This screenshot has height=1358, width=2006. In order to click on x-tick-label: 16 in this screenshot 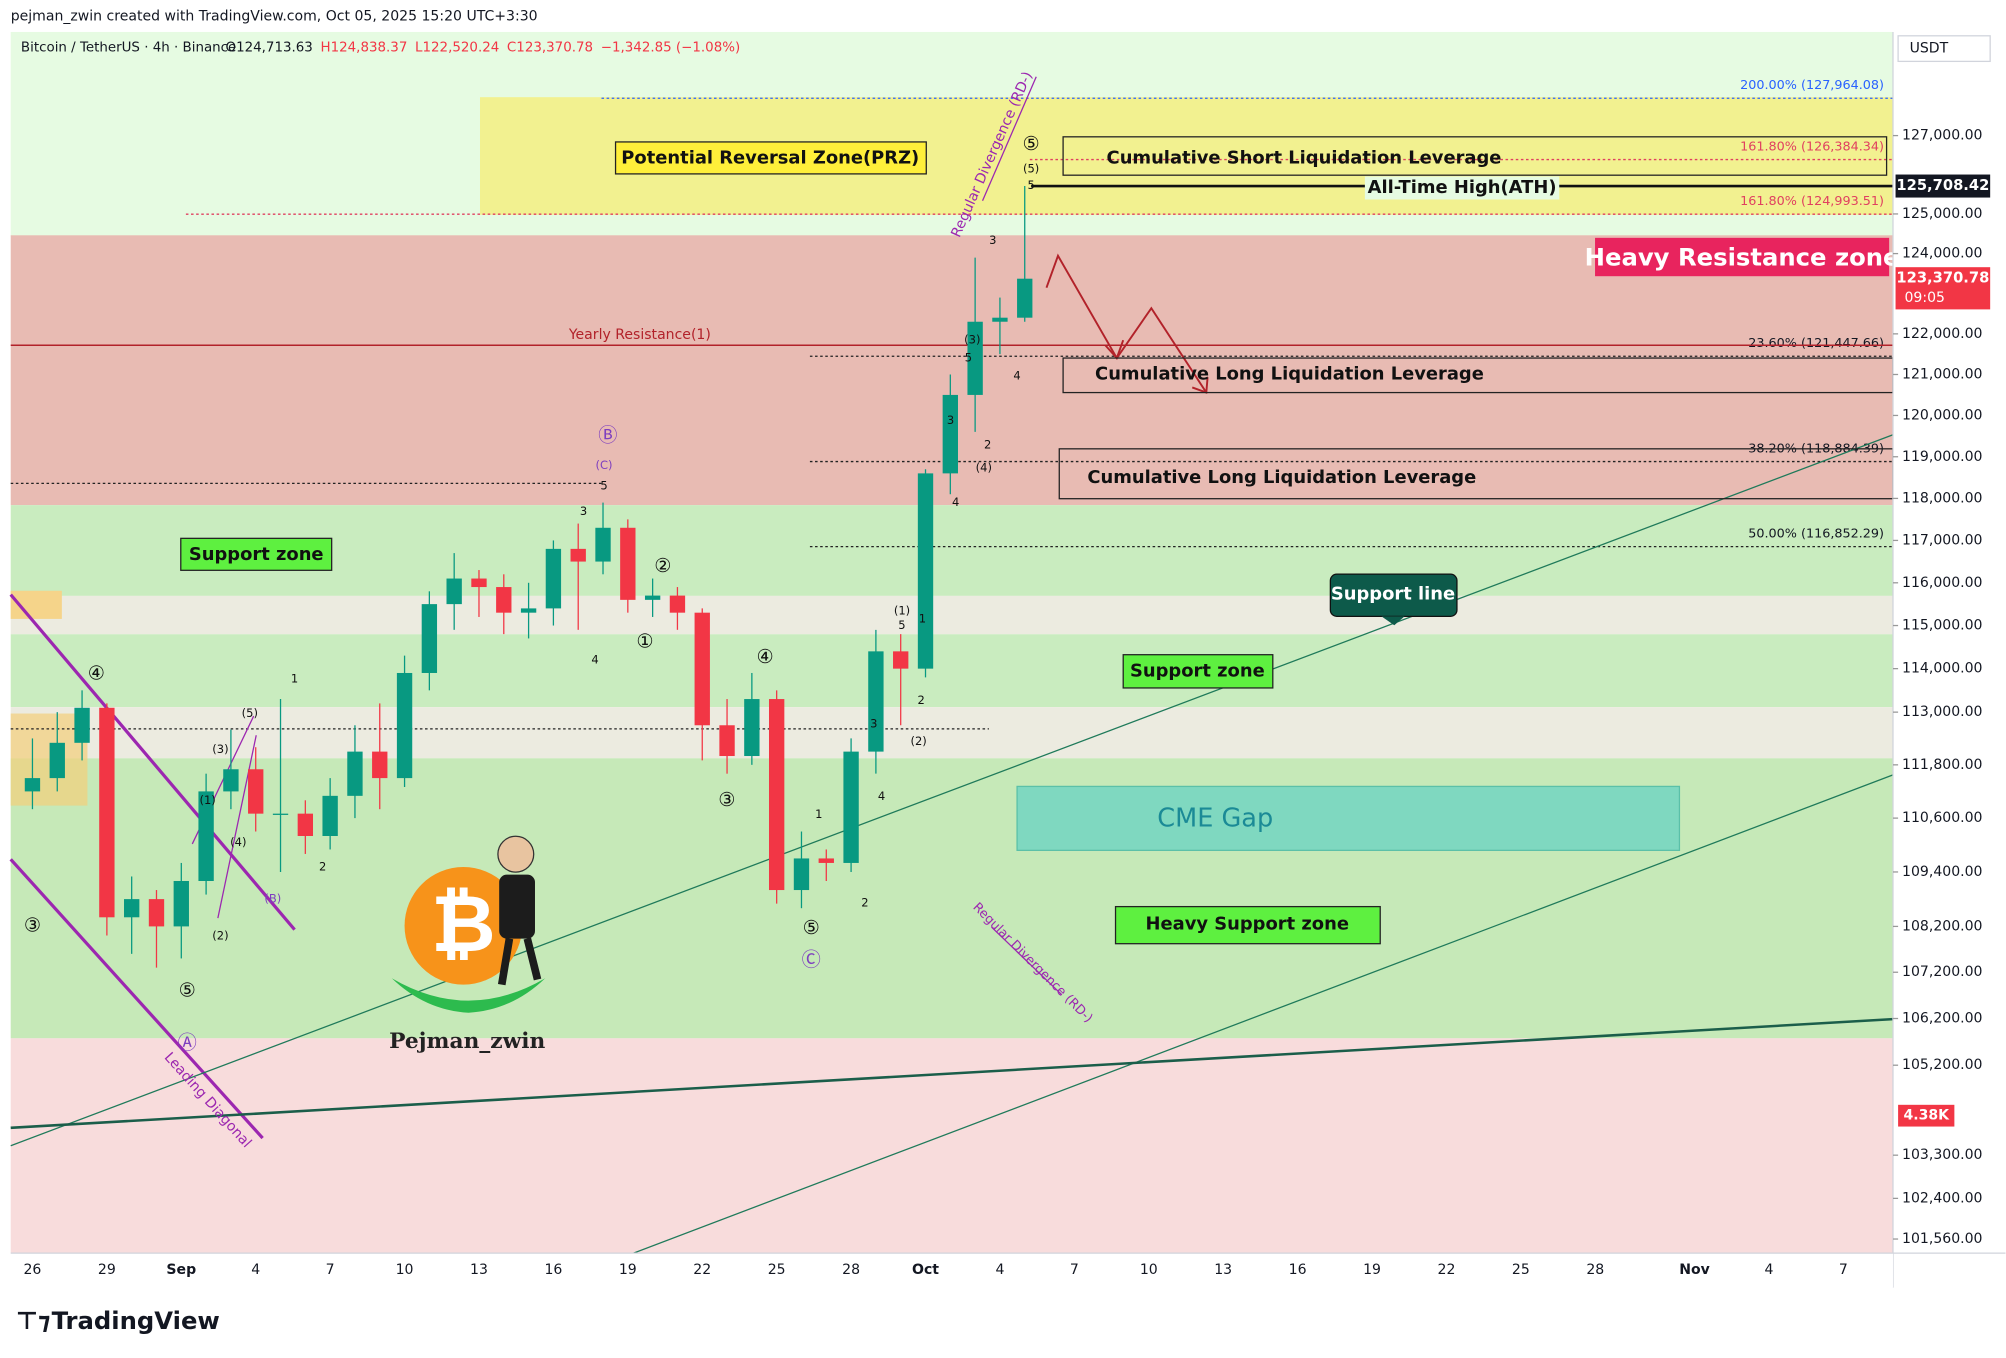, I will do `click(1298, 1270)`.